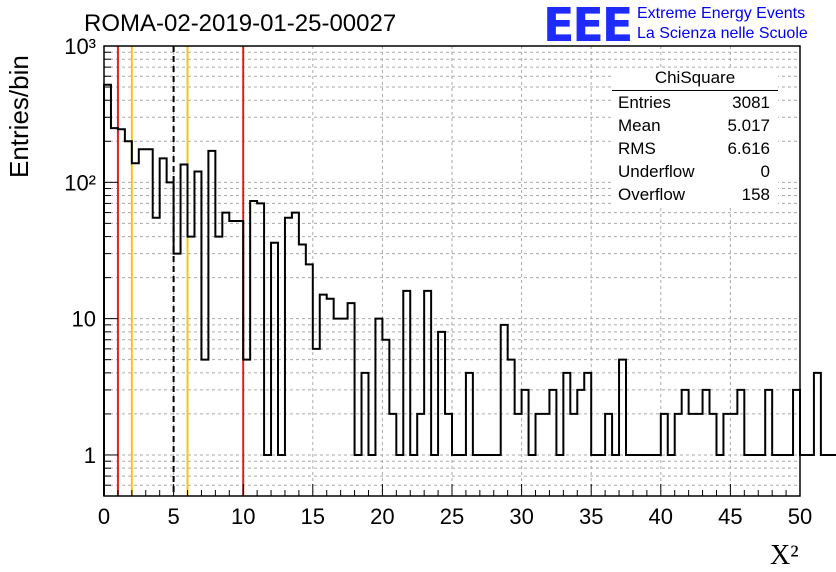 The width and height of the screenshot is (836, 572). What do you see at coordinates (243, 516) in the screenshot?
I see `x-tick-label: 10` at bounding box center [243, 516].